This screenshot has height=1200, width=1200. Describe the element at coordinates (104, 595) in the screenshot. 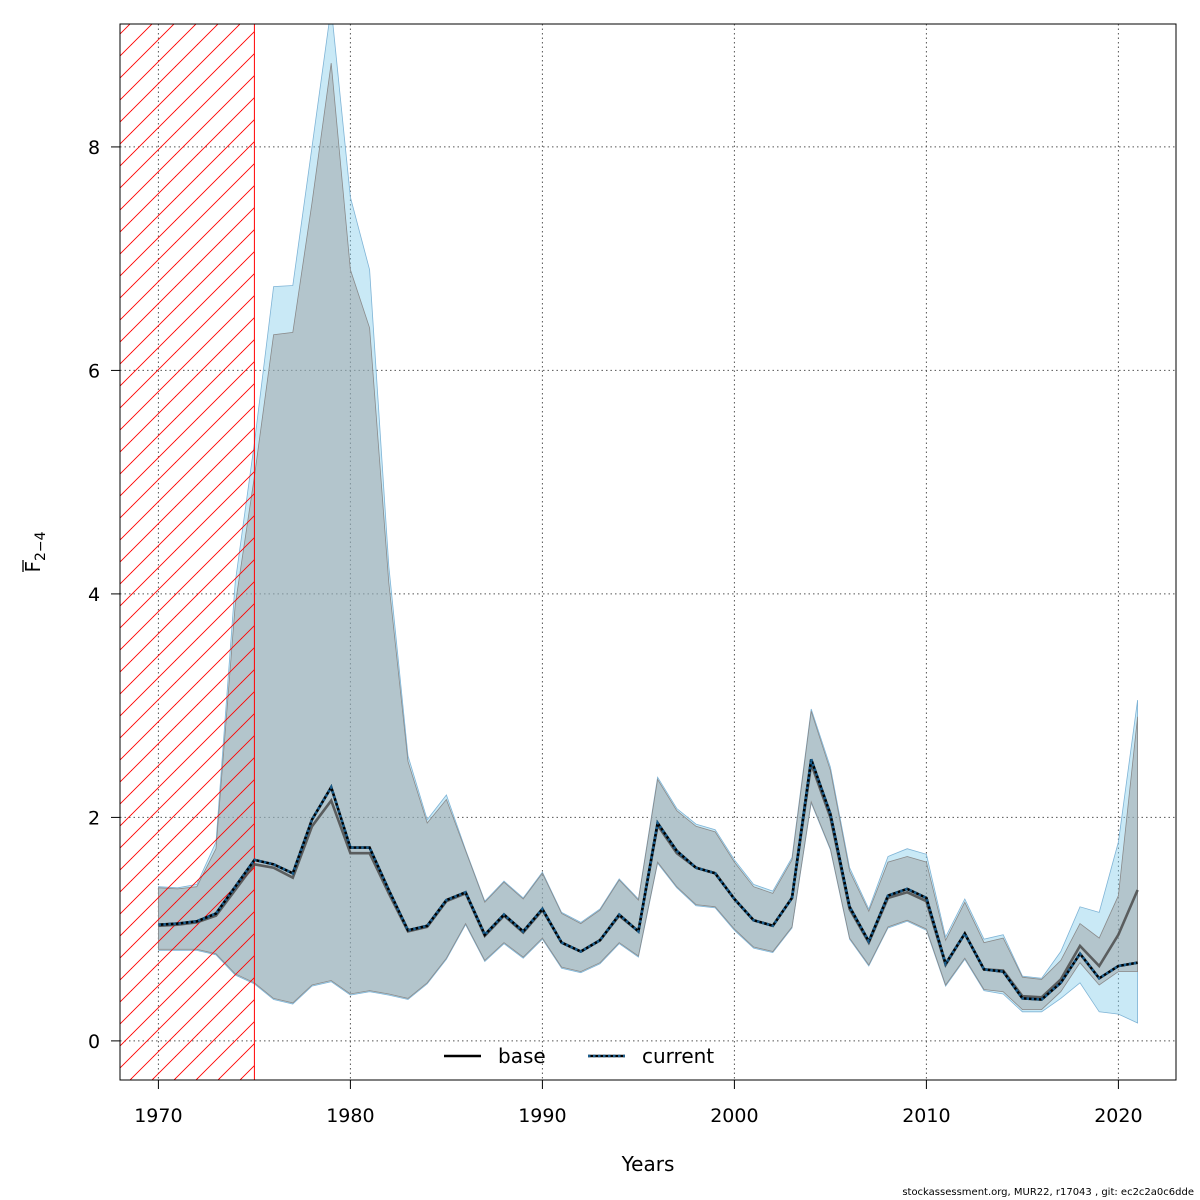

I see `y-axis: 0 2 4 6 8` at that location.